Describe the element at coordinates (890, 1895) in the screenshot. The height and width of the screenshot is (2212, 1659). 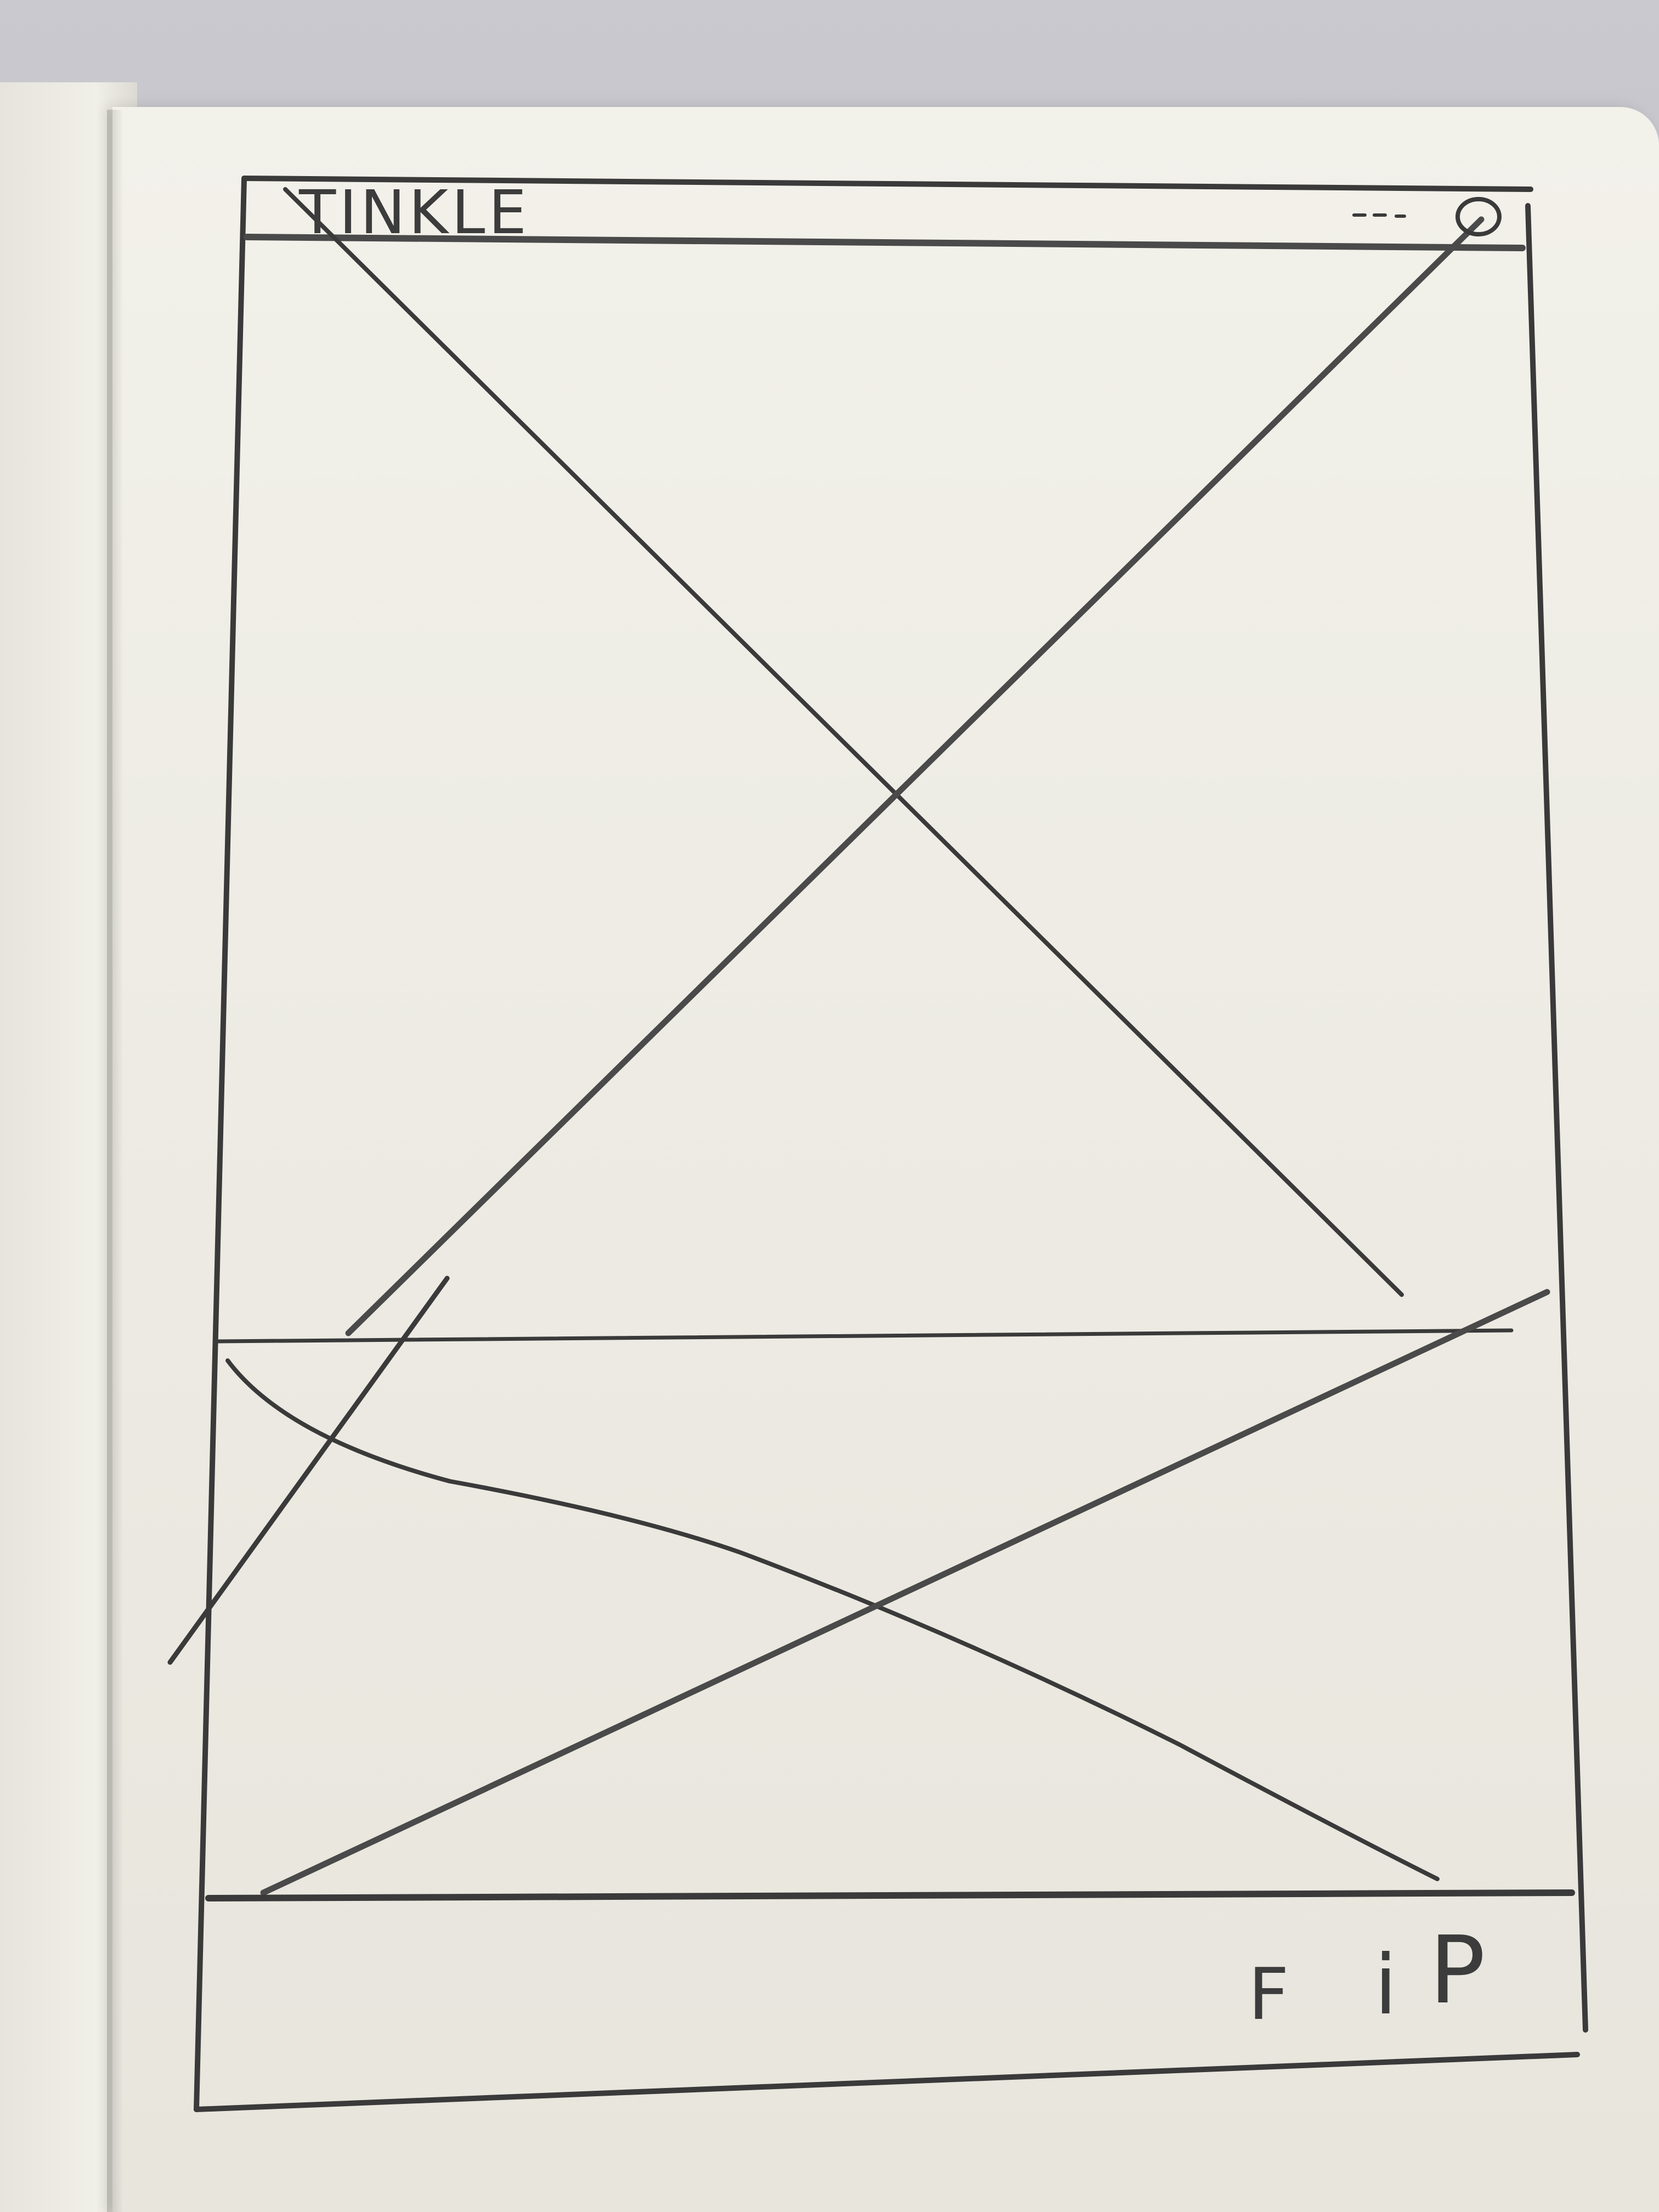
I see `footer-divider` at that location.